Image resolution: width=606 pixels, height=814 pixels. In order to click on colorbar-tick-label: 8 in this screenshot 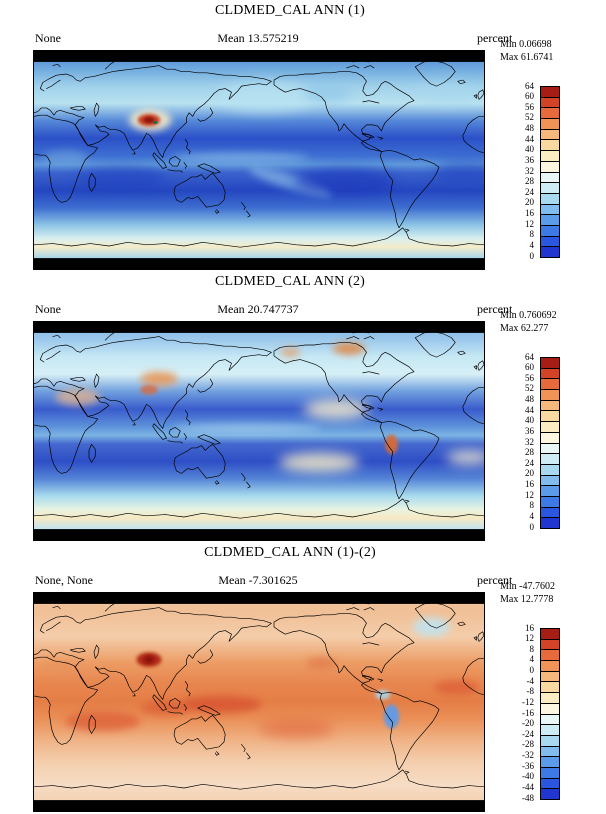, I will do `click(532, 234)`.